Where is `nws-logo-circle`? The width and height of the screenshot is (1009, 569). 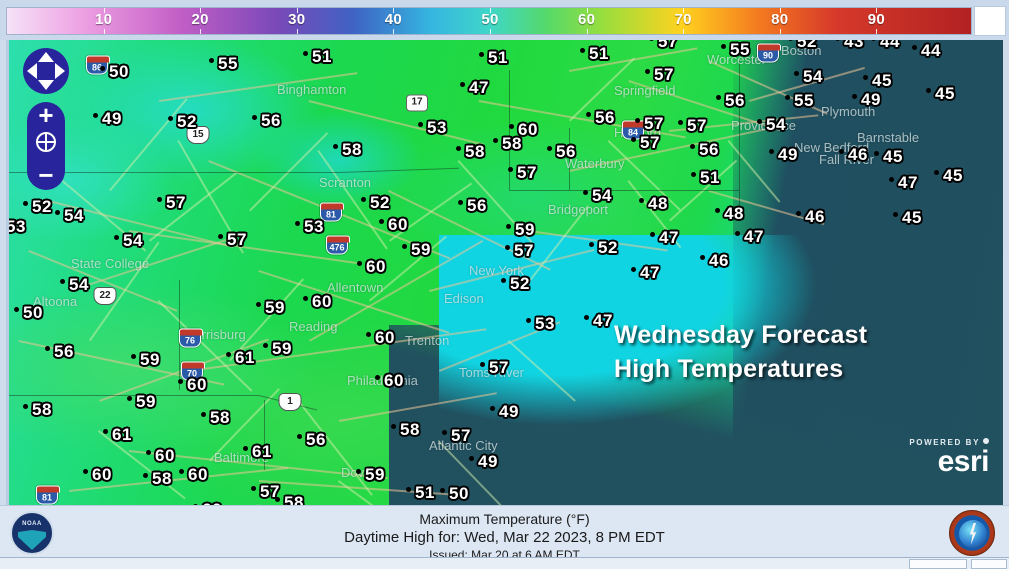 nws-logo-circle is located at coordinates (972, 533).